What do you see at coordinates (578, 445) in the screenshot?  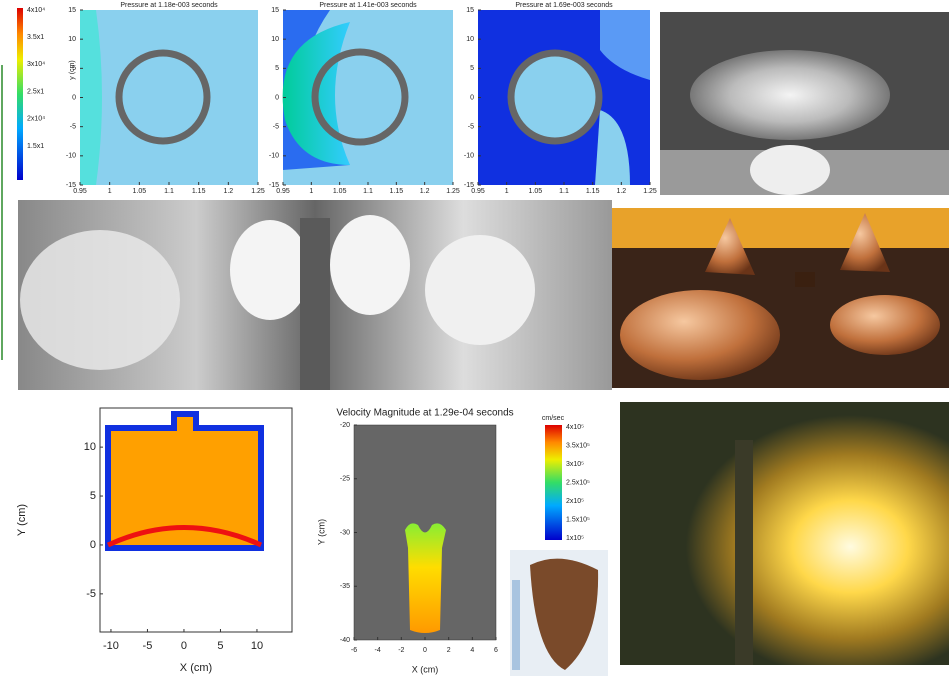 I see `colorbar-label: 3.5x10⁵` at bounding box center [578, 445].